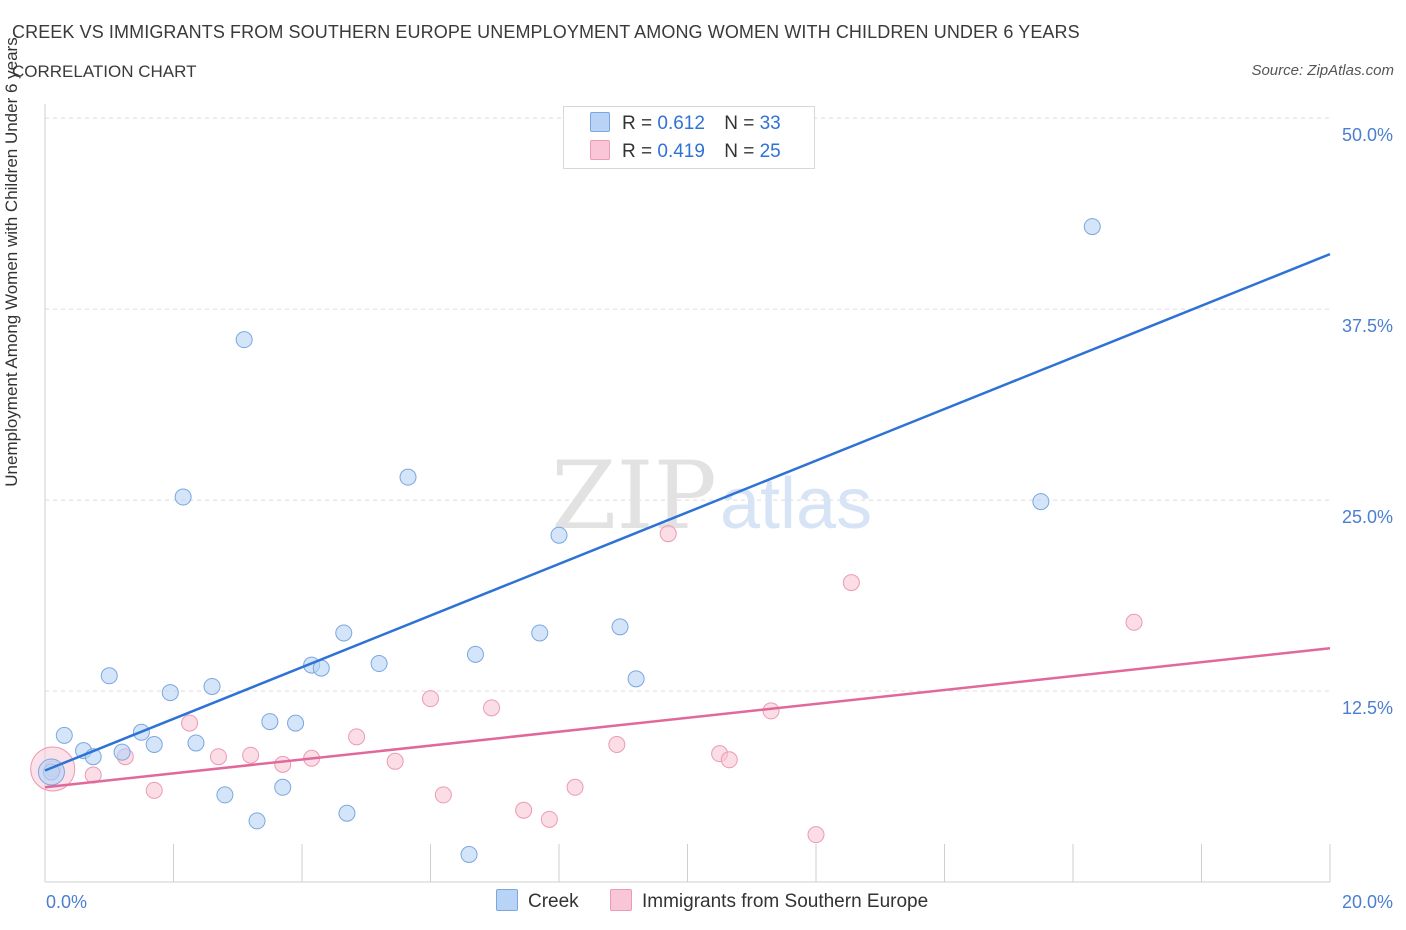 The height and width of the screenshot is (930, 1406). I want to click on creek-swatch, so click(600, 122).